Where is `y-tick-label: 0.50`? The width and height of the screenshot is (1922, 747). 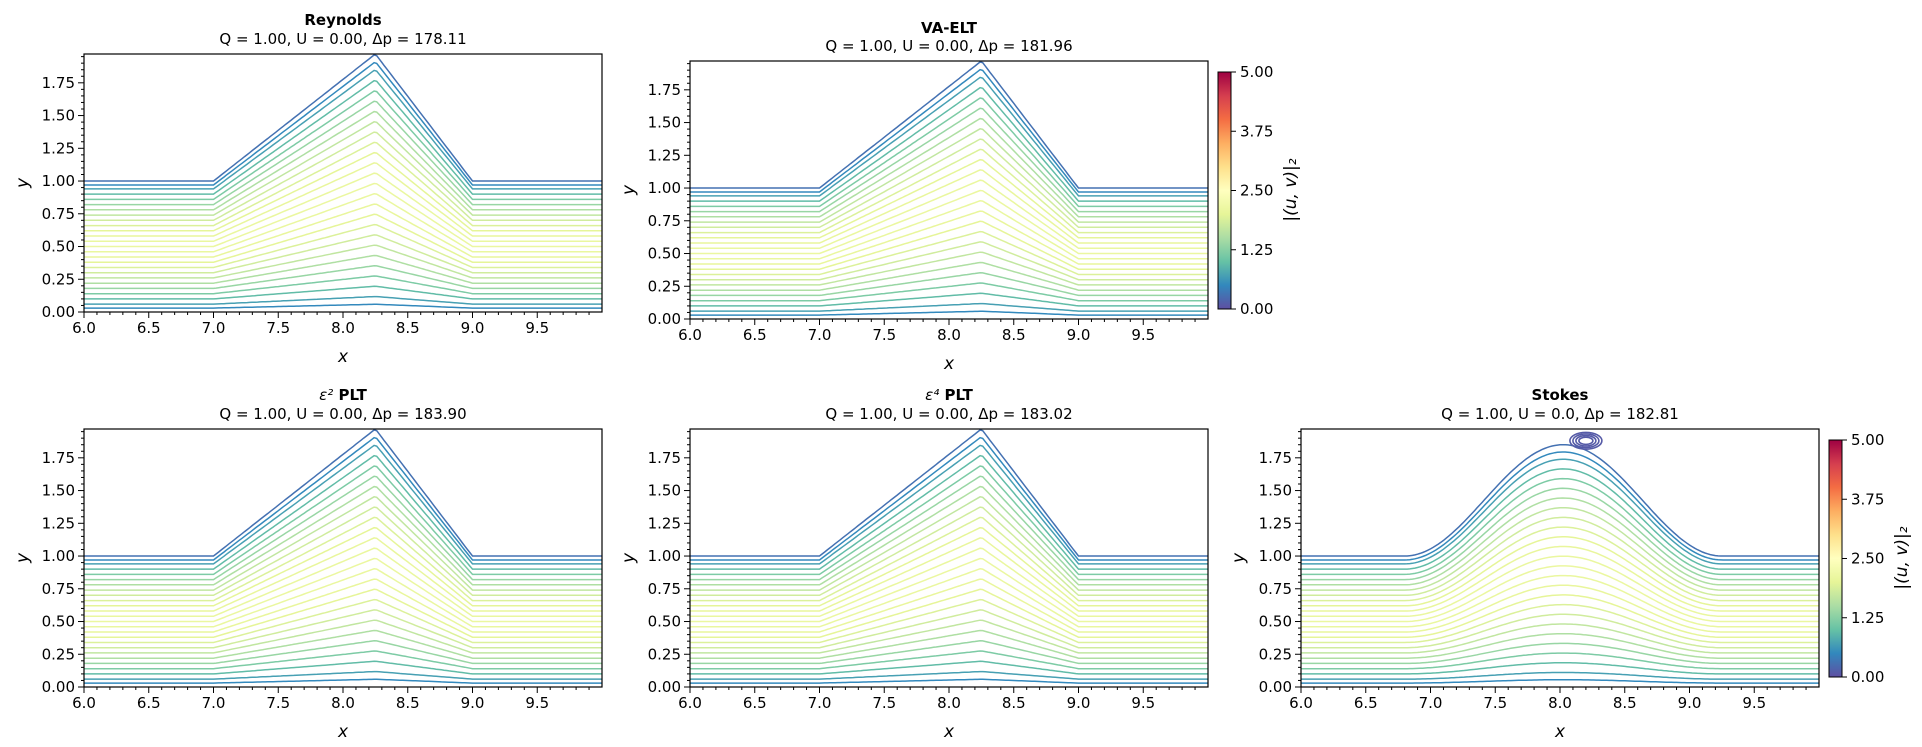 y-tick-label: 0.50 is located at coordinates (1275, 622).